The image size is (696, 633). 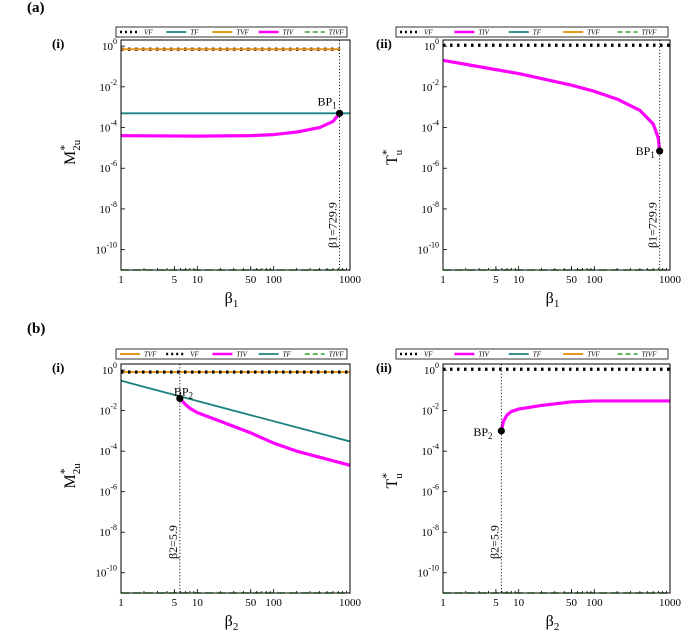 What do you see at coordinates (231, 32) in the screenshot?
I see `legend: VF TF TVF TIV TIVF` at bounding box center [231, 32].